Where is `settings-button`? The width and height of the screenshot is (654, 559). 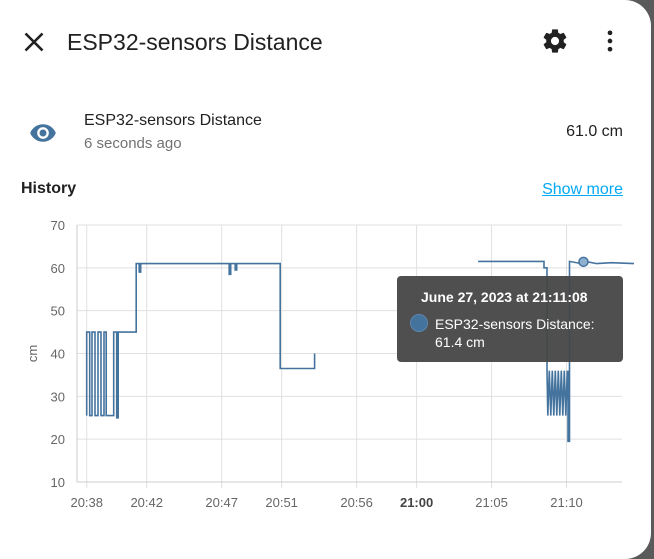 settings-button is located at coordinates (555, 41).